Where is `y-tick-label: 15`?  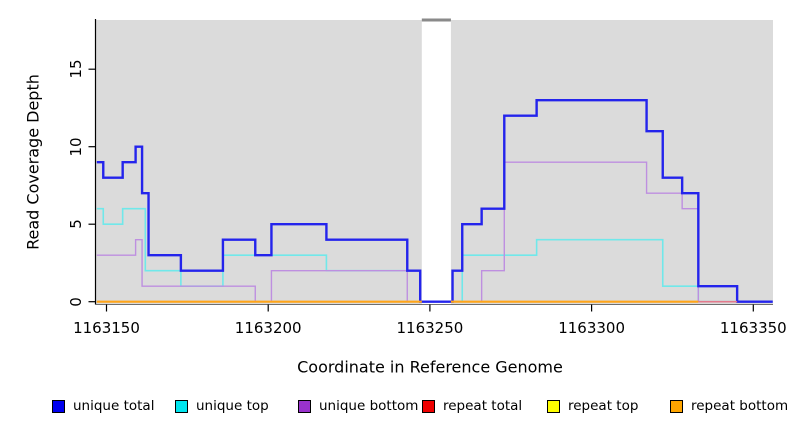 y-tick-label: 15 is located at coordinates (76, 69).